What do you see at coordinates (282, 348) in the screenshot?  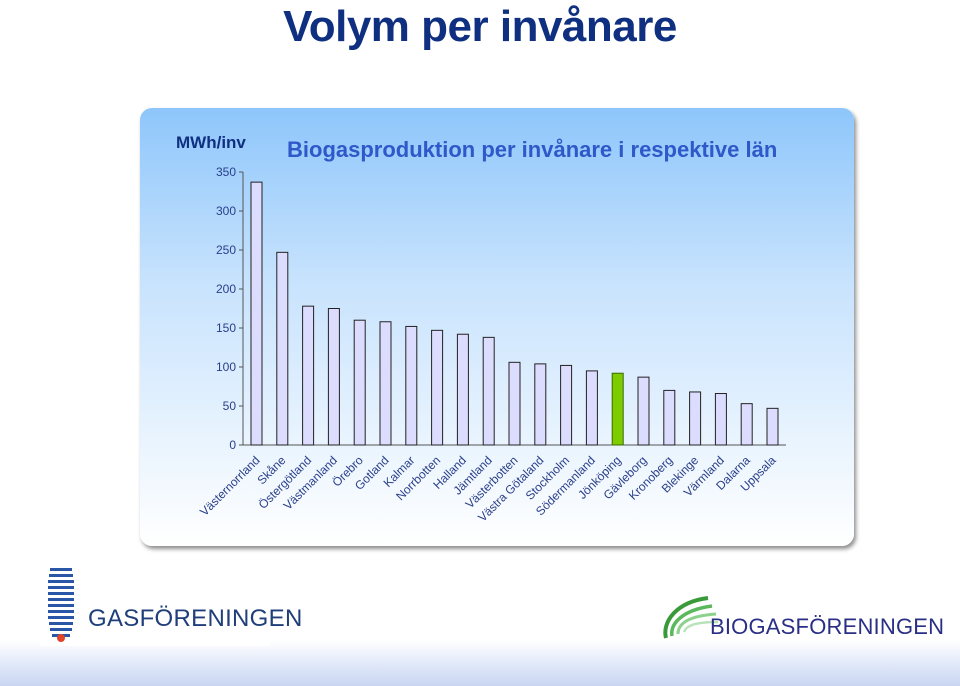 I see `bar-skåne` at bounding box center [282, 348].